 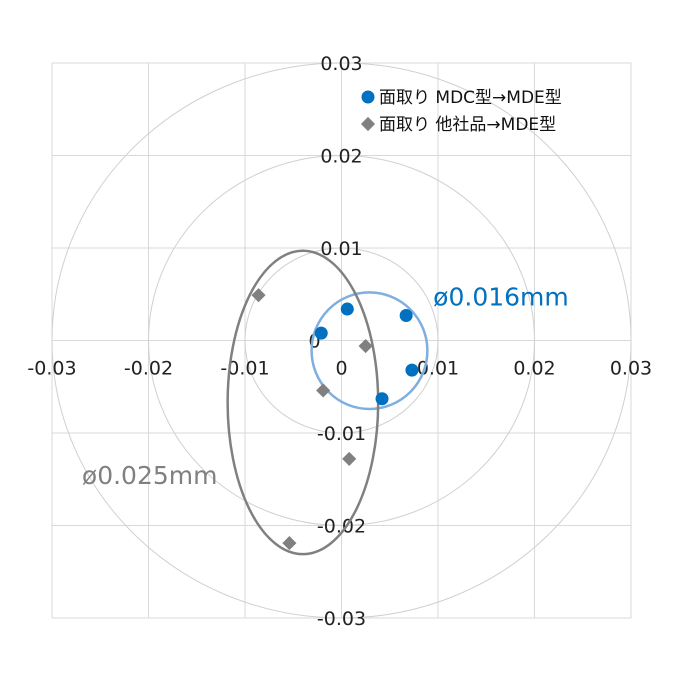 I want to click on y-tick-label: -0.02, so click(x=341, y=527).